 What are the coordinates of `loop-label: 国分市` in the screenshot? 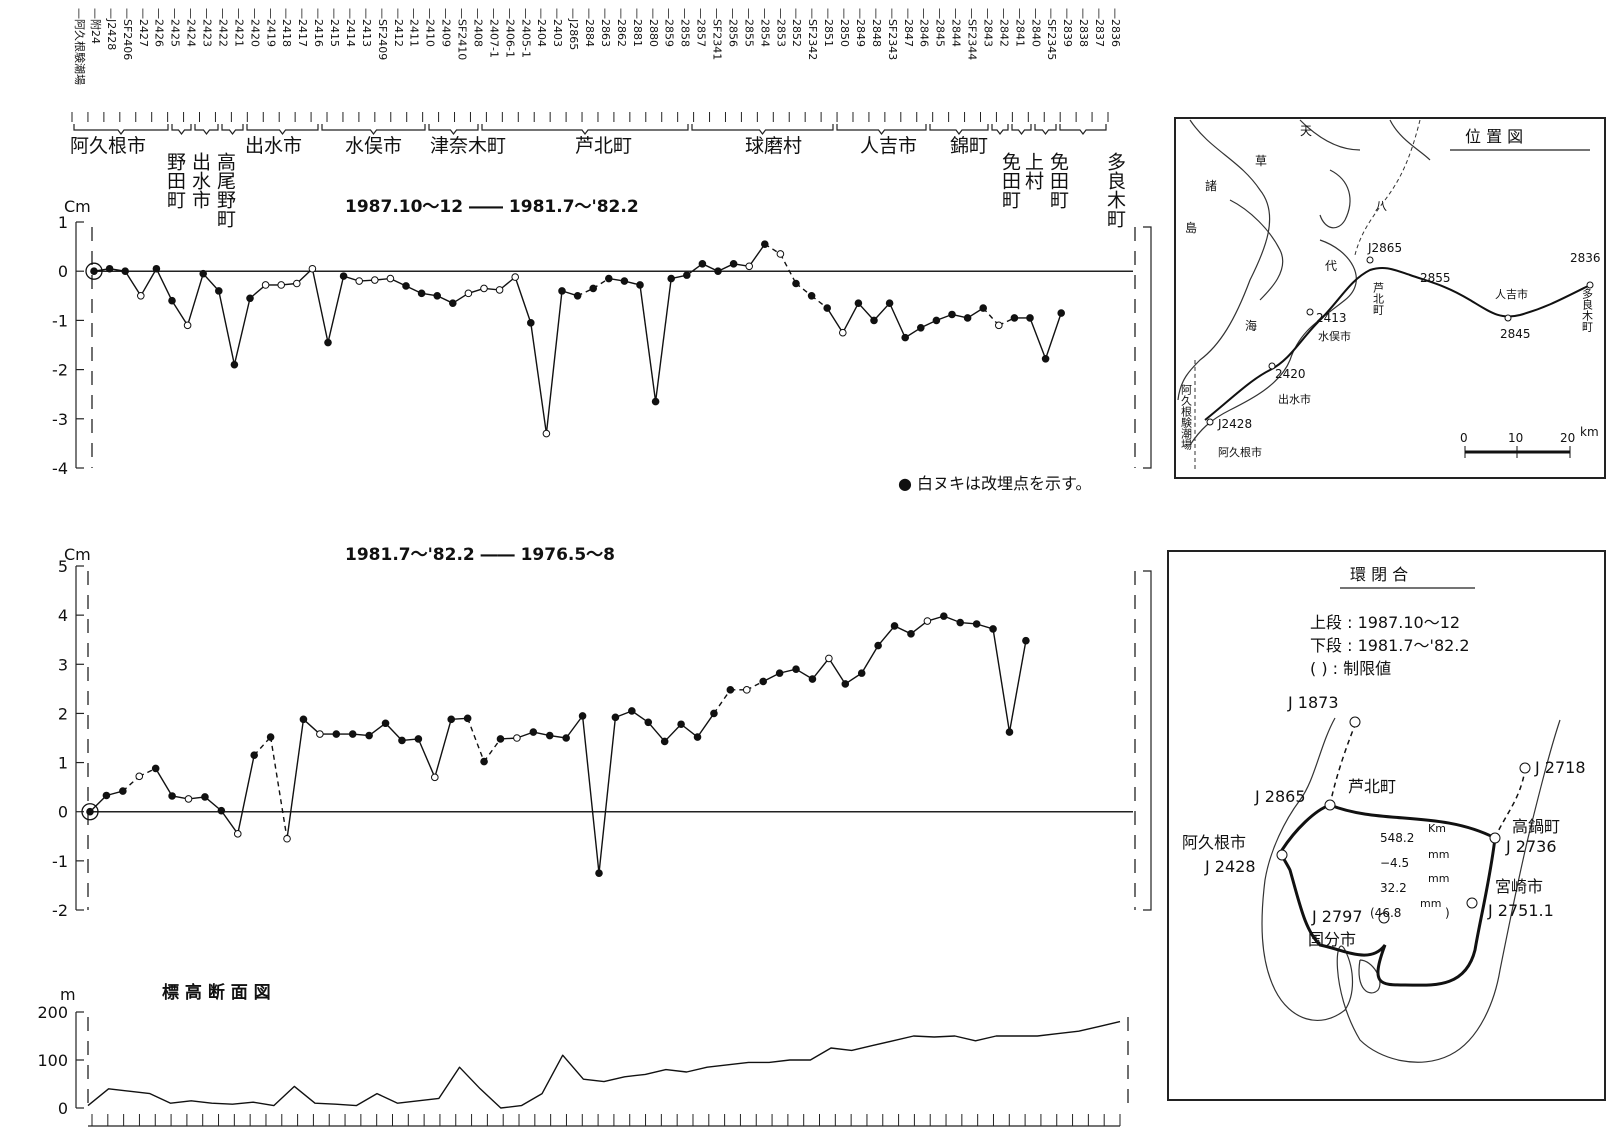 It's located at (1332, 939).